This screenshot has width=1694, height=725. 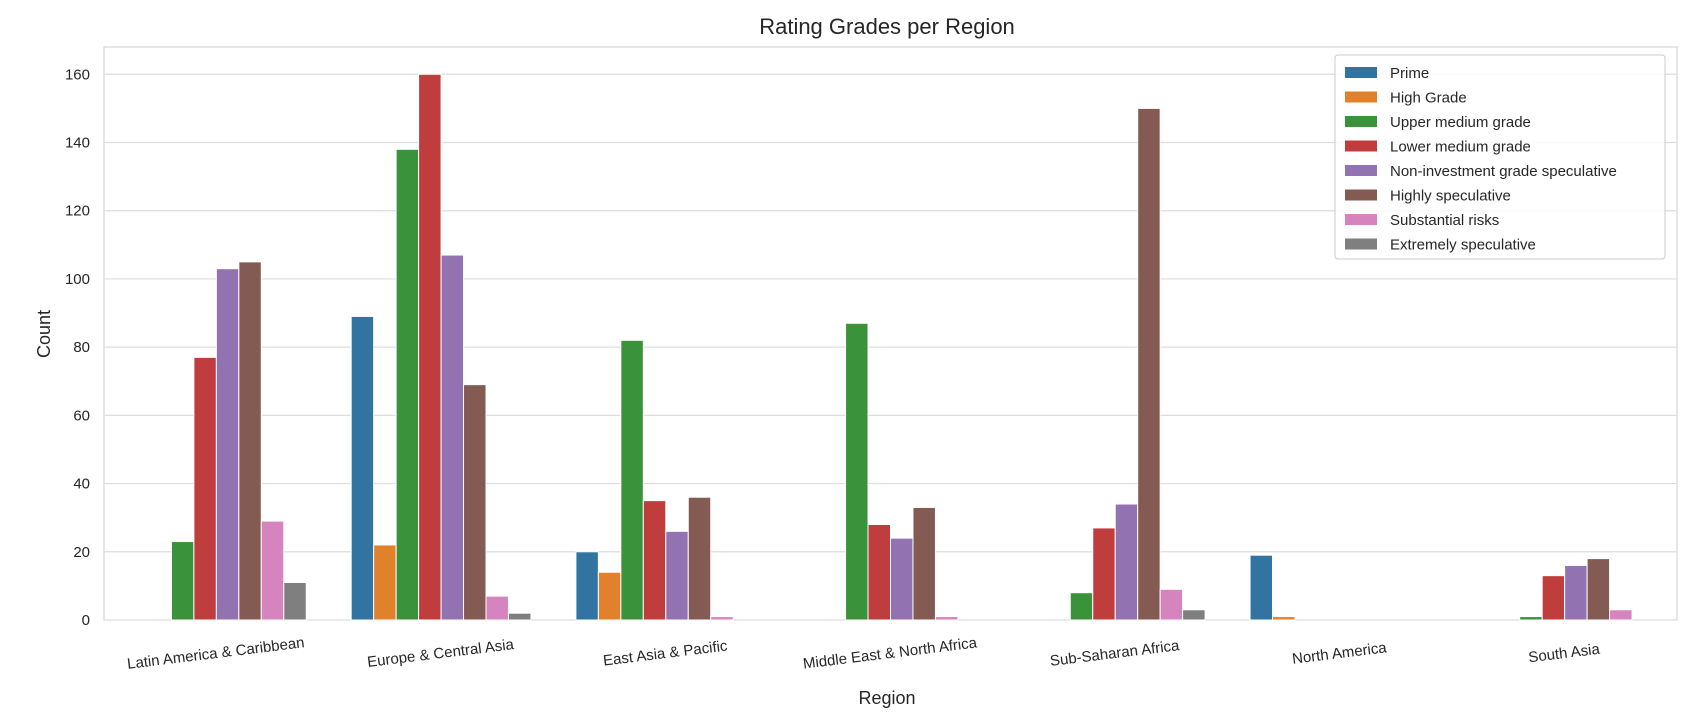 What do you see at coordinates (1460, 147) in the screenshot?
I see `legend-label: Lower medium grade` at bounding box center [1460, 147].